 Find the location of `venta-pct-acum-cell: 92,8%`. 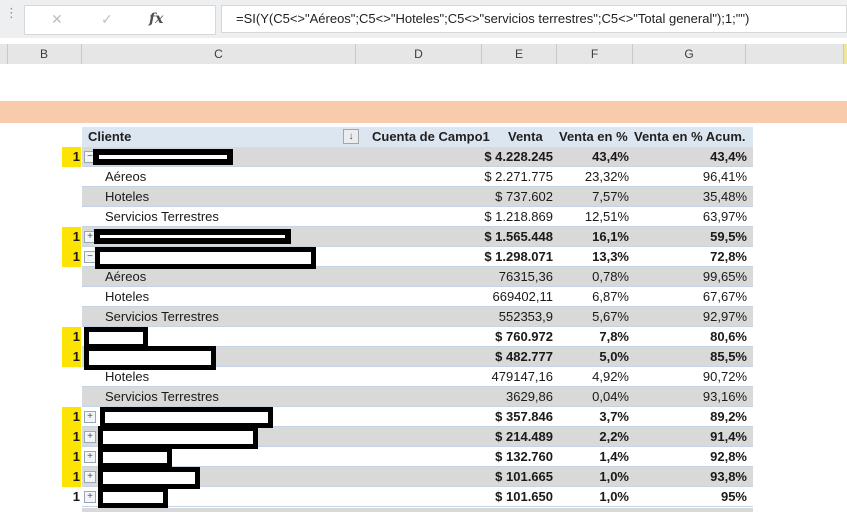

venta-pct-acum-cell: 92,8% is located at coordinates (728, 456).